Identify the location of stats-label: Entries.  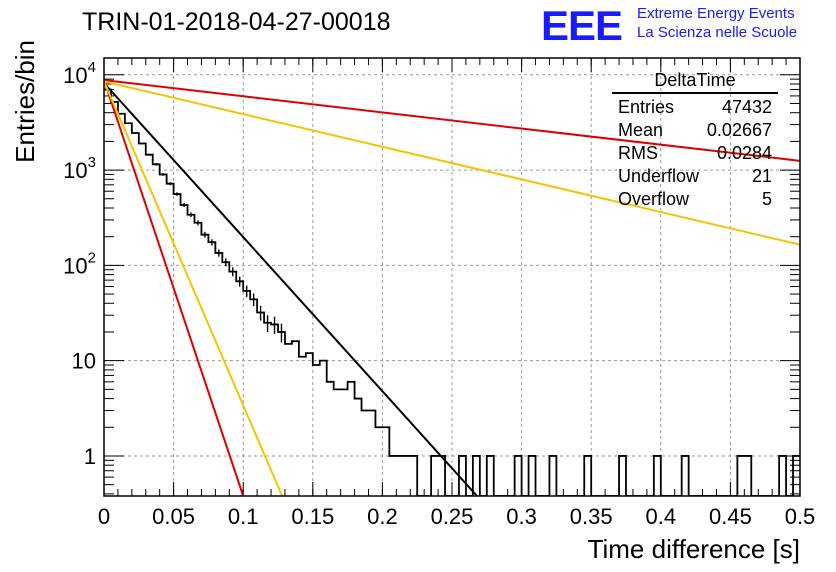
(646, 107).